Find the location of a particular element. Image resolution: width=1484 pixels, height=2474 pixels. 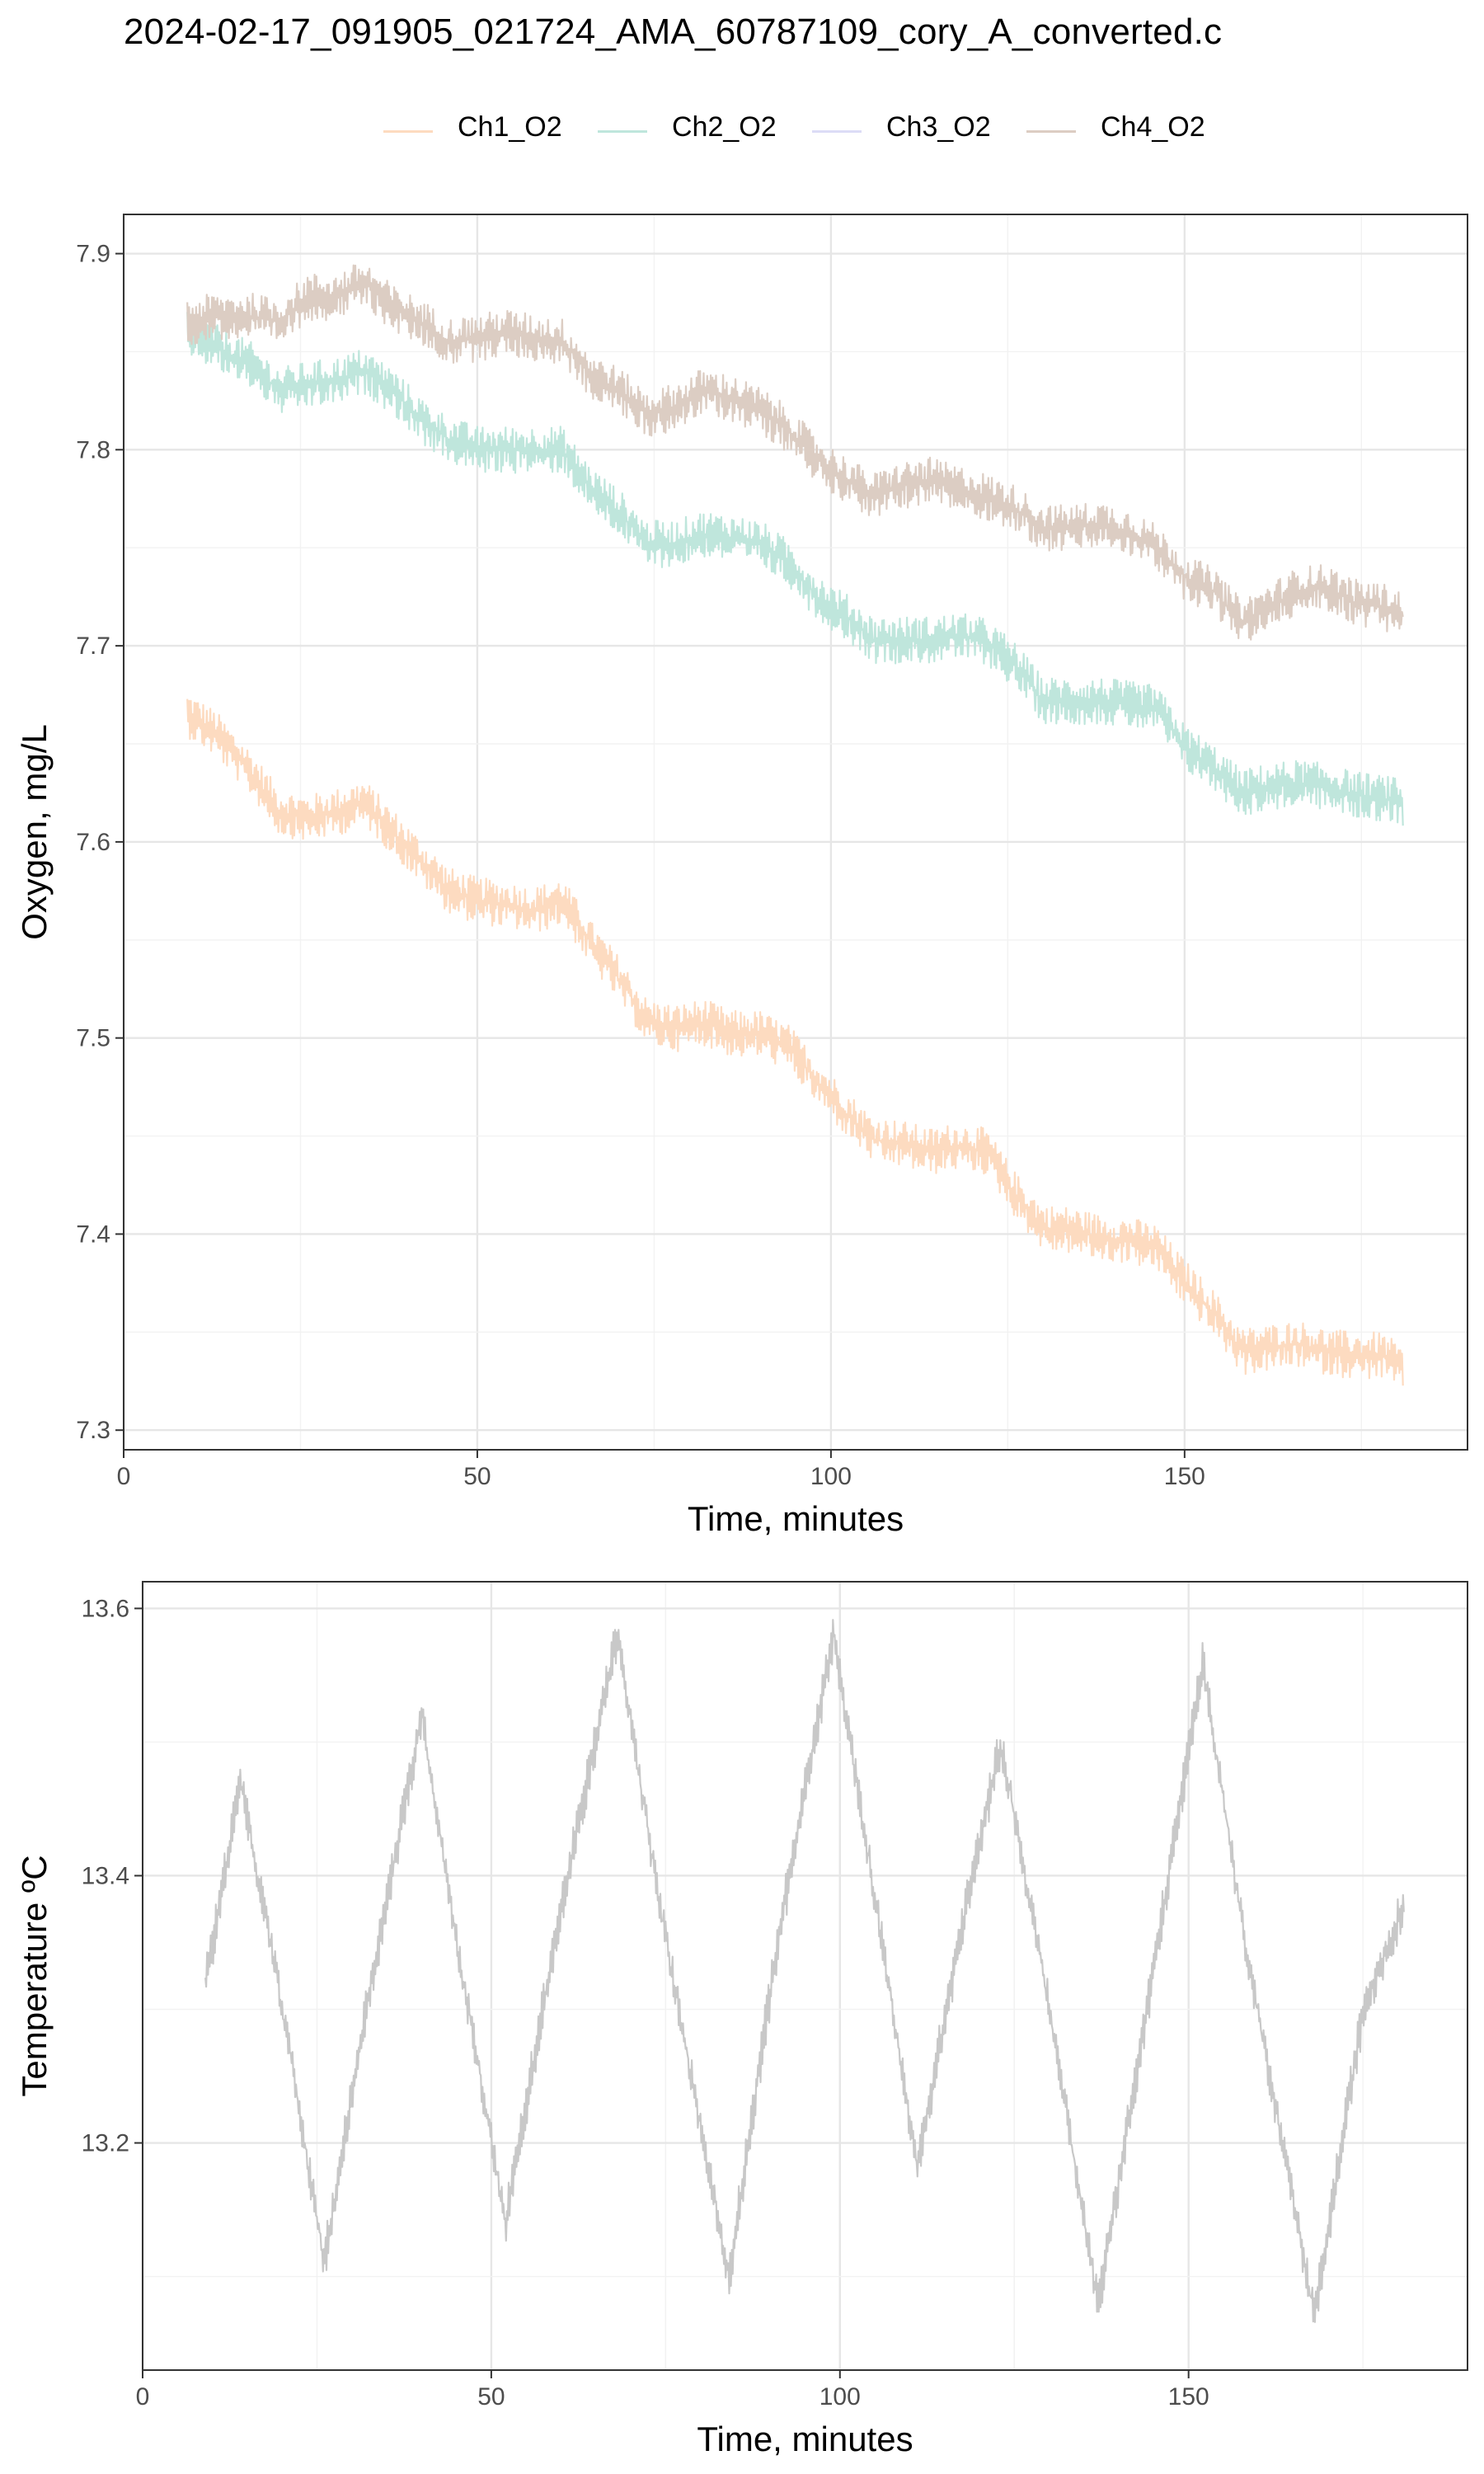

oxygen-x-tick-label: 100 is located at coordinates (831, 1476).